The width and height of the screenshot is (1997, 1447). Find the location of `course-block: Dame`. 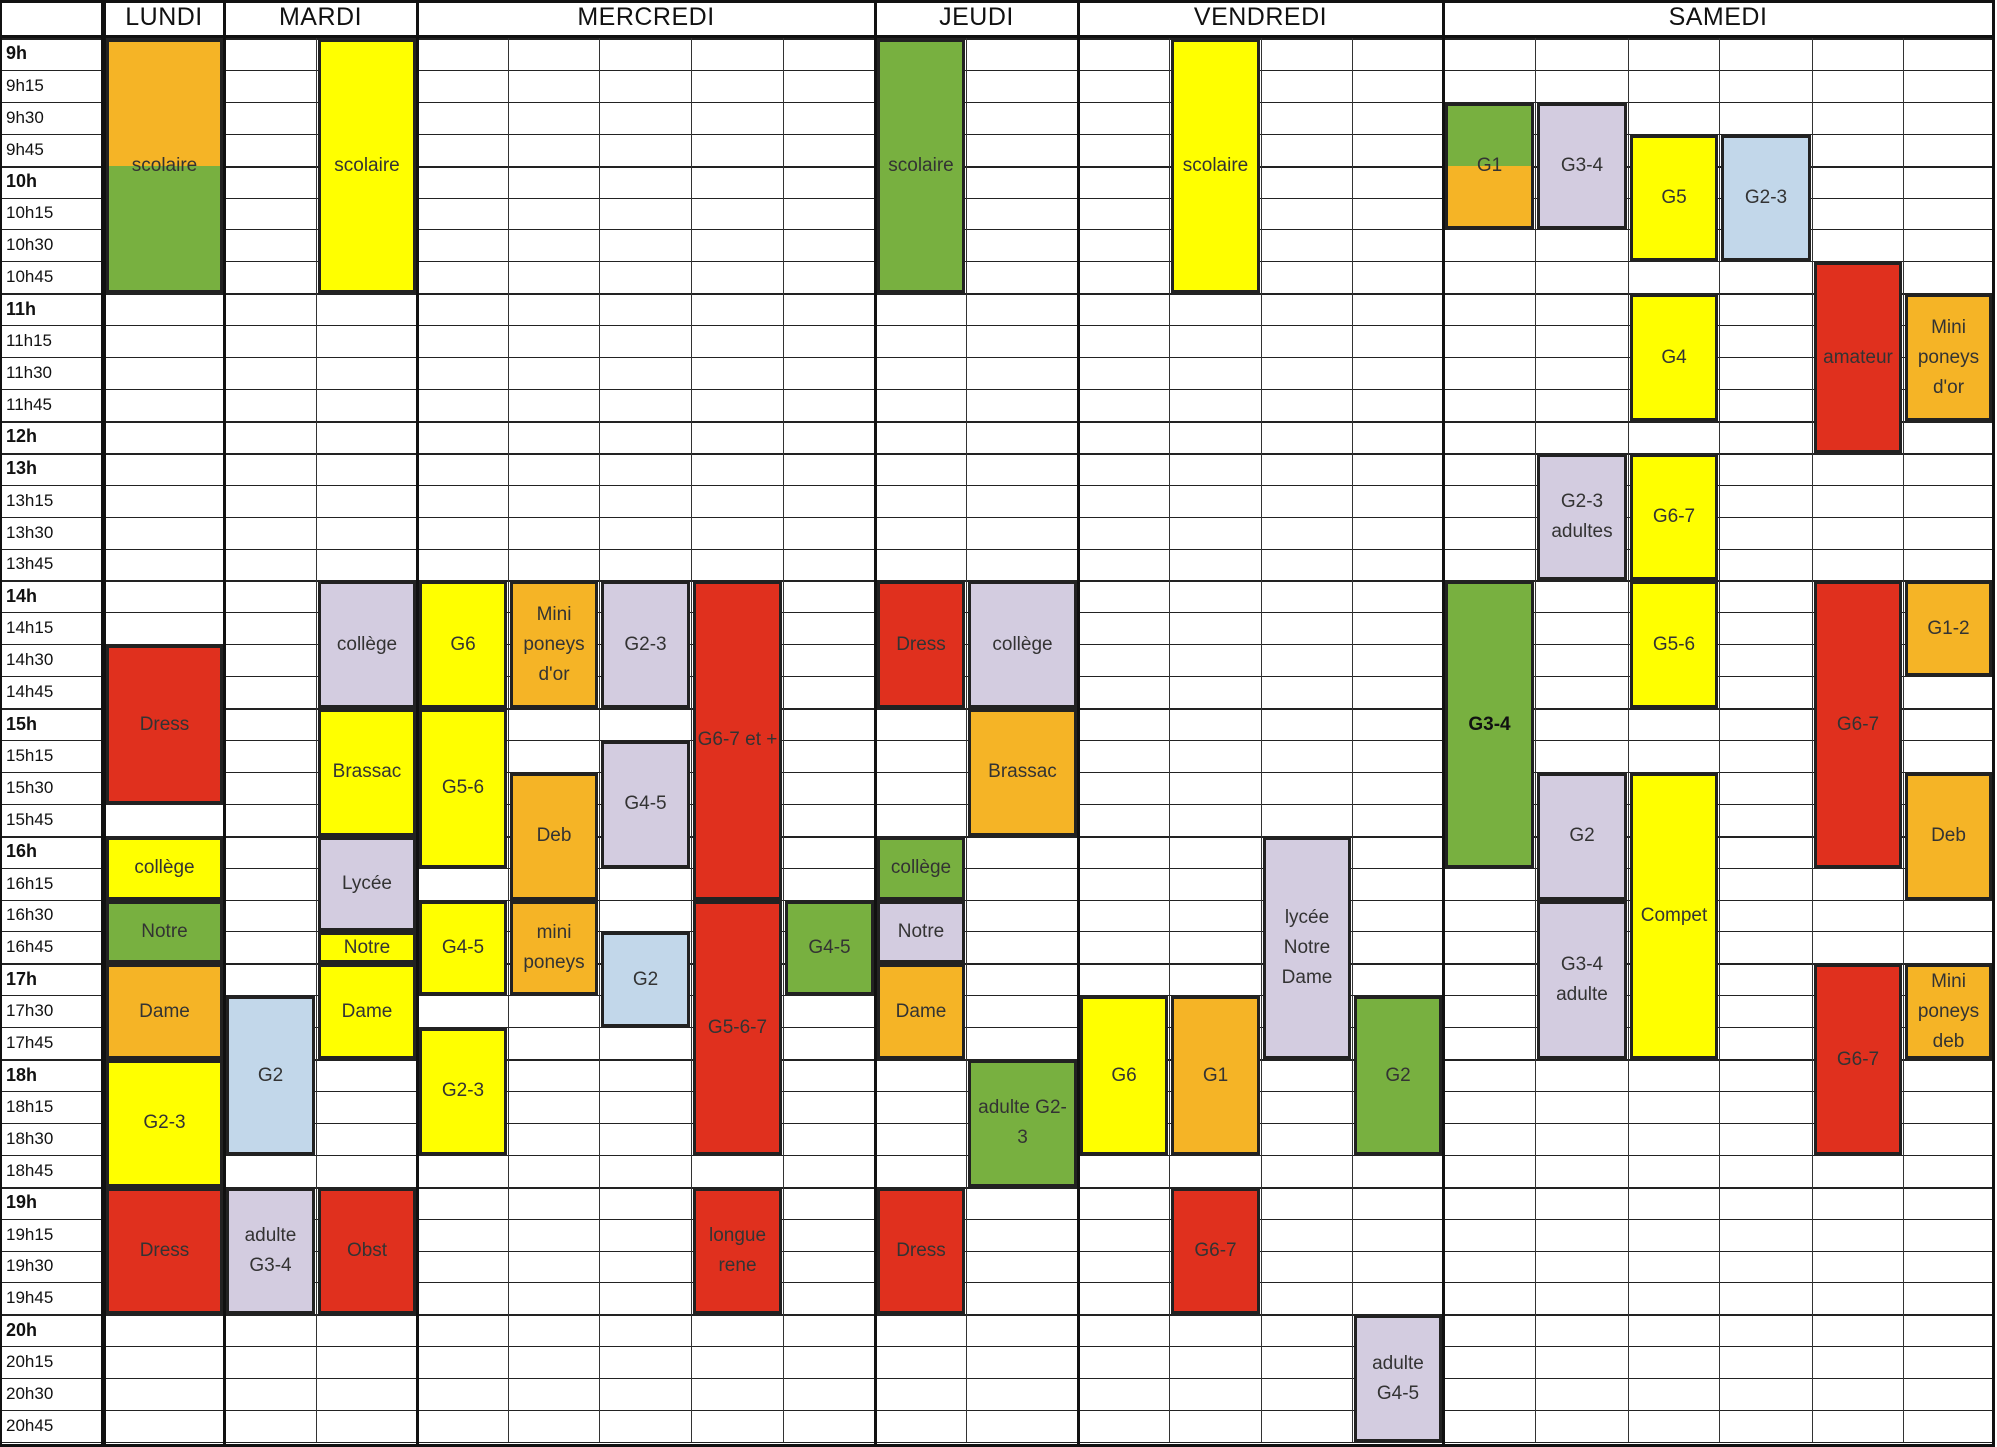

course-block: Dame is located at coordinates (921, 1012).